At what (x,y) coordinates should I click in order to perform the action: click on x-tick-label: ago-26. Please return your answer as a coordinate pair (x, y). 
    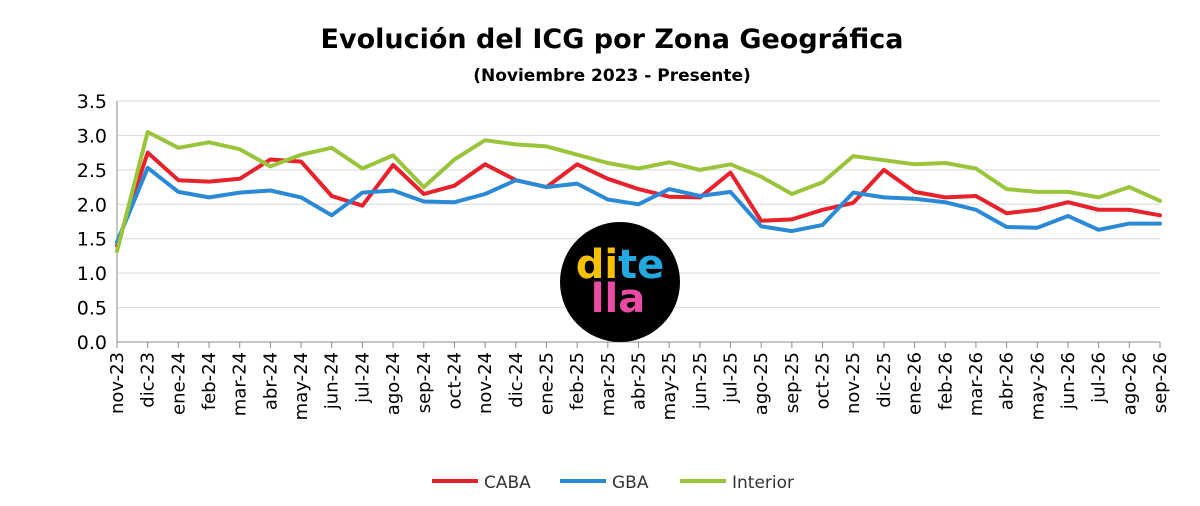
    Looking at the image, I should click on (1129, 383).